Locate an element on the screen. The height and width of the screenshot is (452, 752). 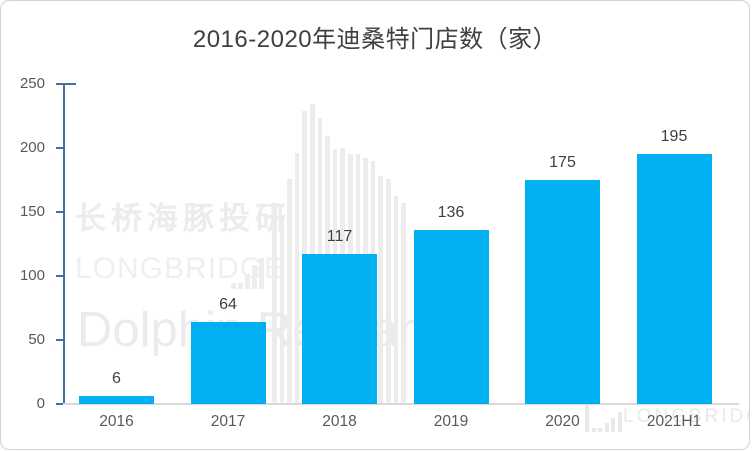
x-axis-category-label: 2019 is located at coordinates (451, 421).